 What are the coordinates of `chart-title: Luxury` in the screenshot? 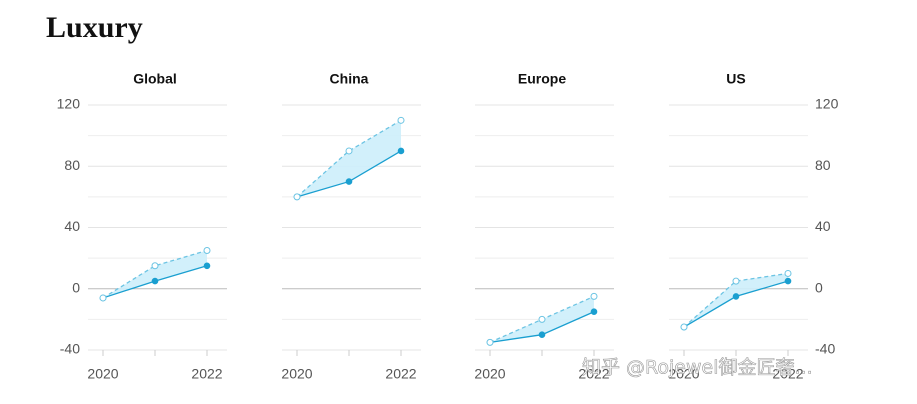 It's located at (94, 27).